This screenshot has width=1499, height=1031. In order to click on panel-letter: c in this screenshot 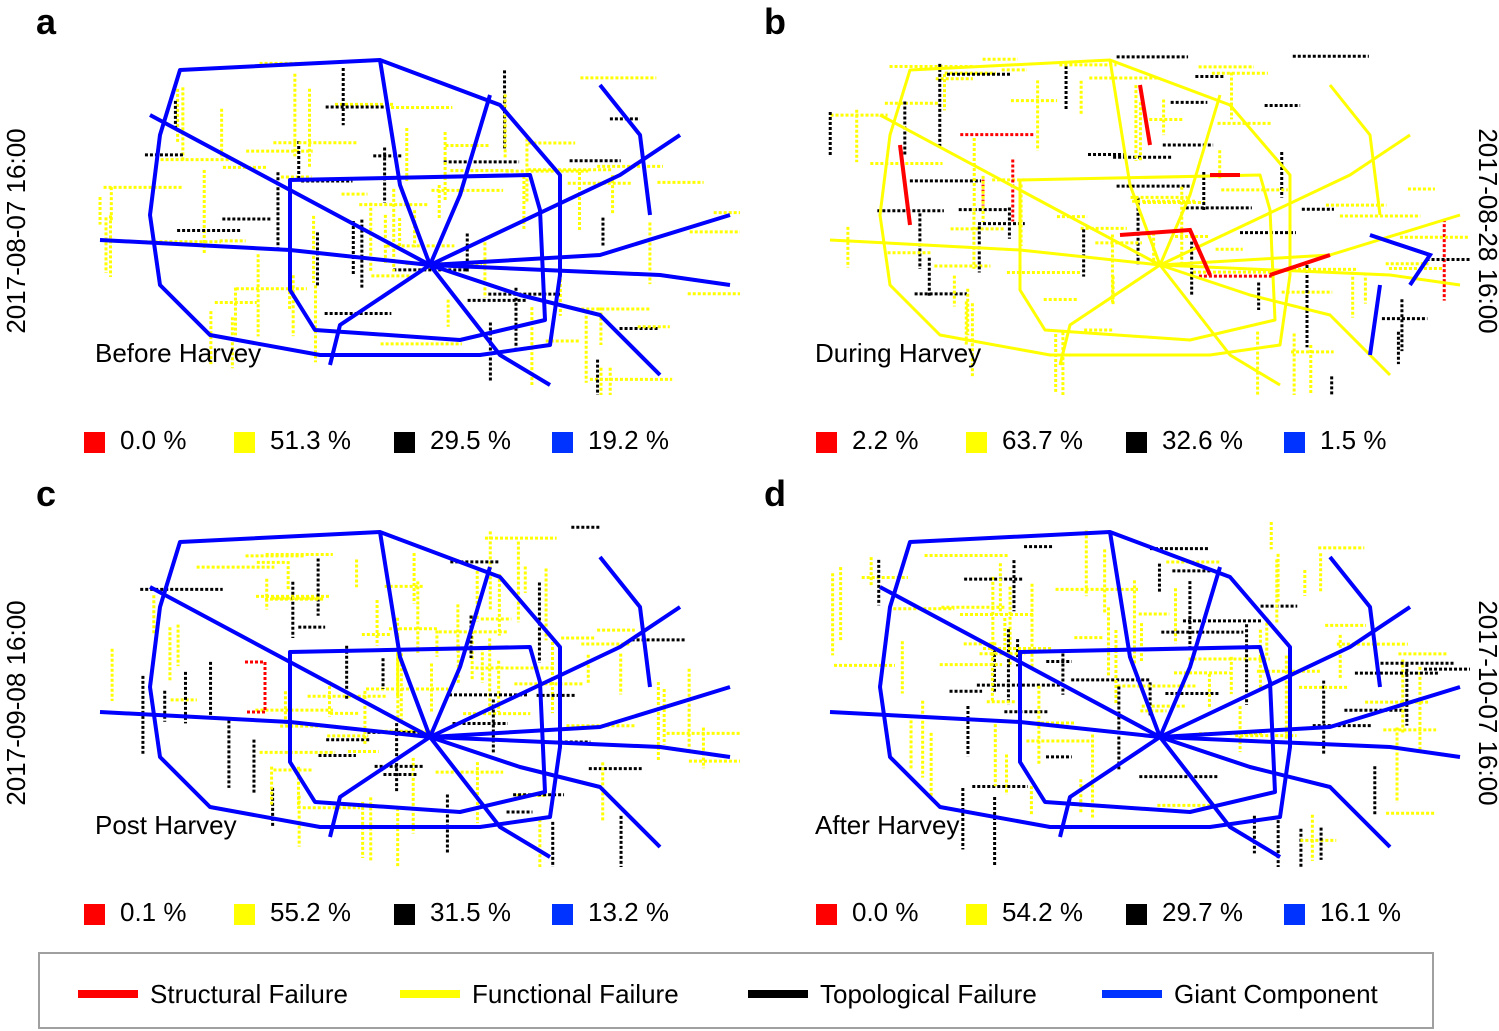, I will do `click(46, 493)`.